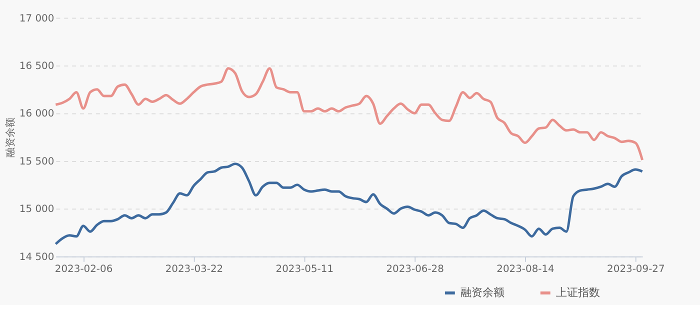 This screenshot has width=700, height=320. Describe the element at coordinates (36, 257) in the screenshot. I see `y-tick-label: 14 500` at that location.